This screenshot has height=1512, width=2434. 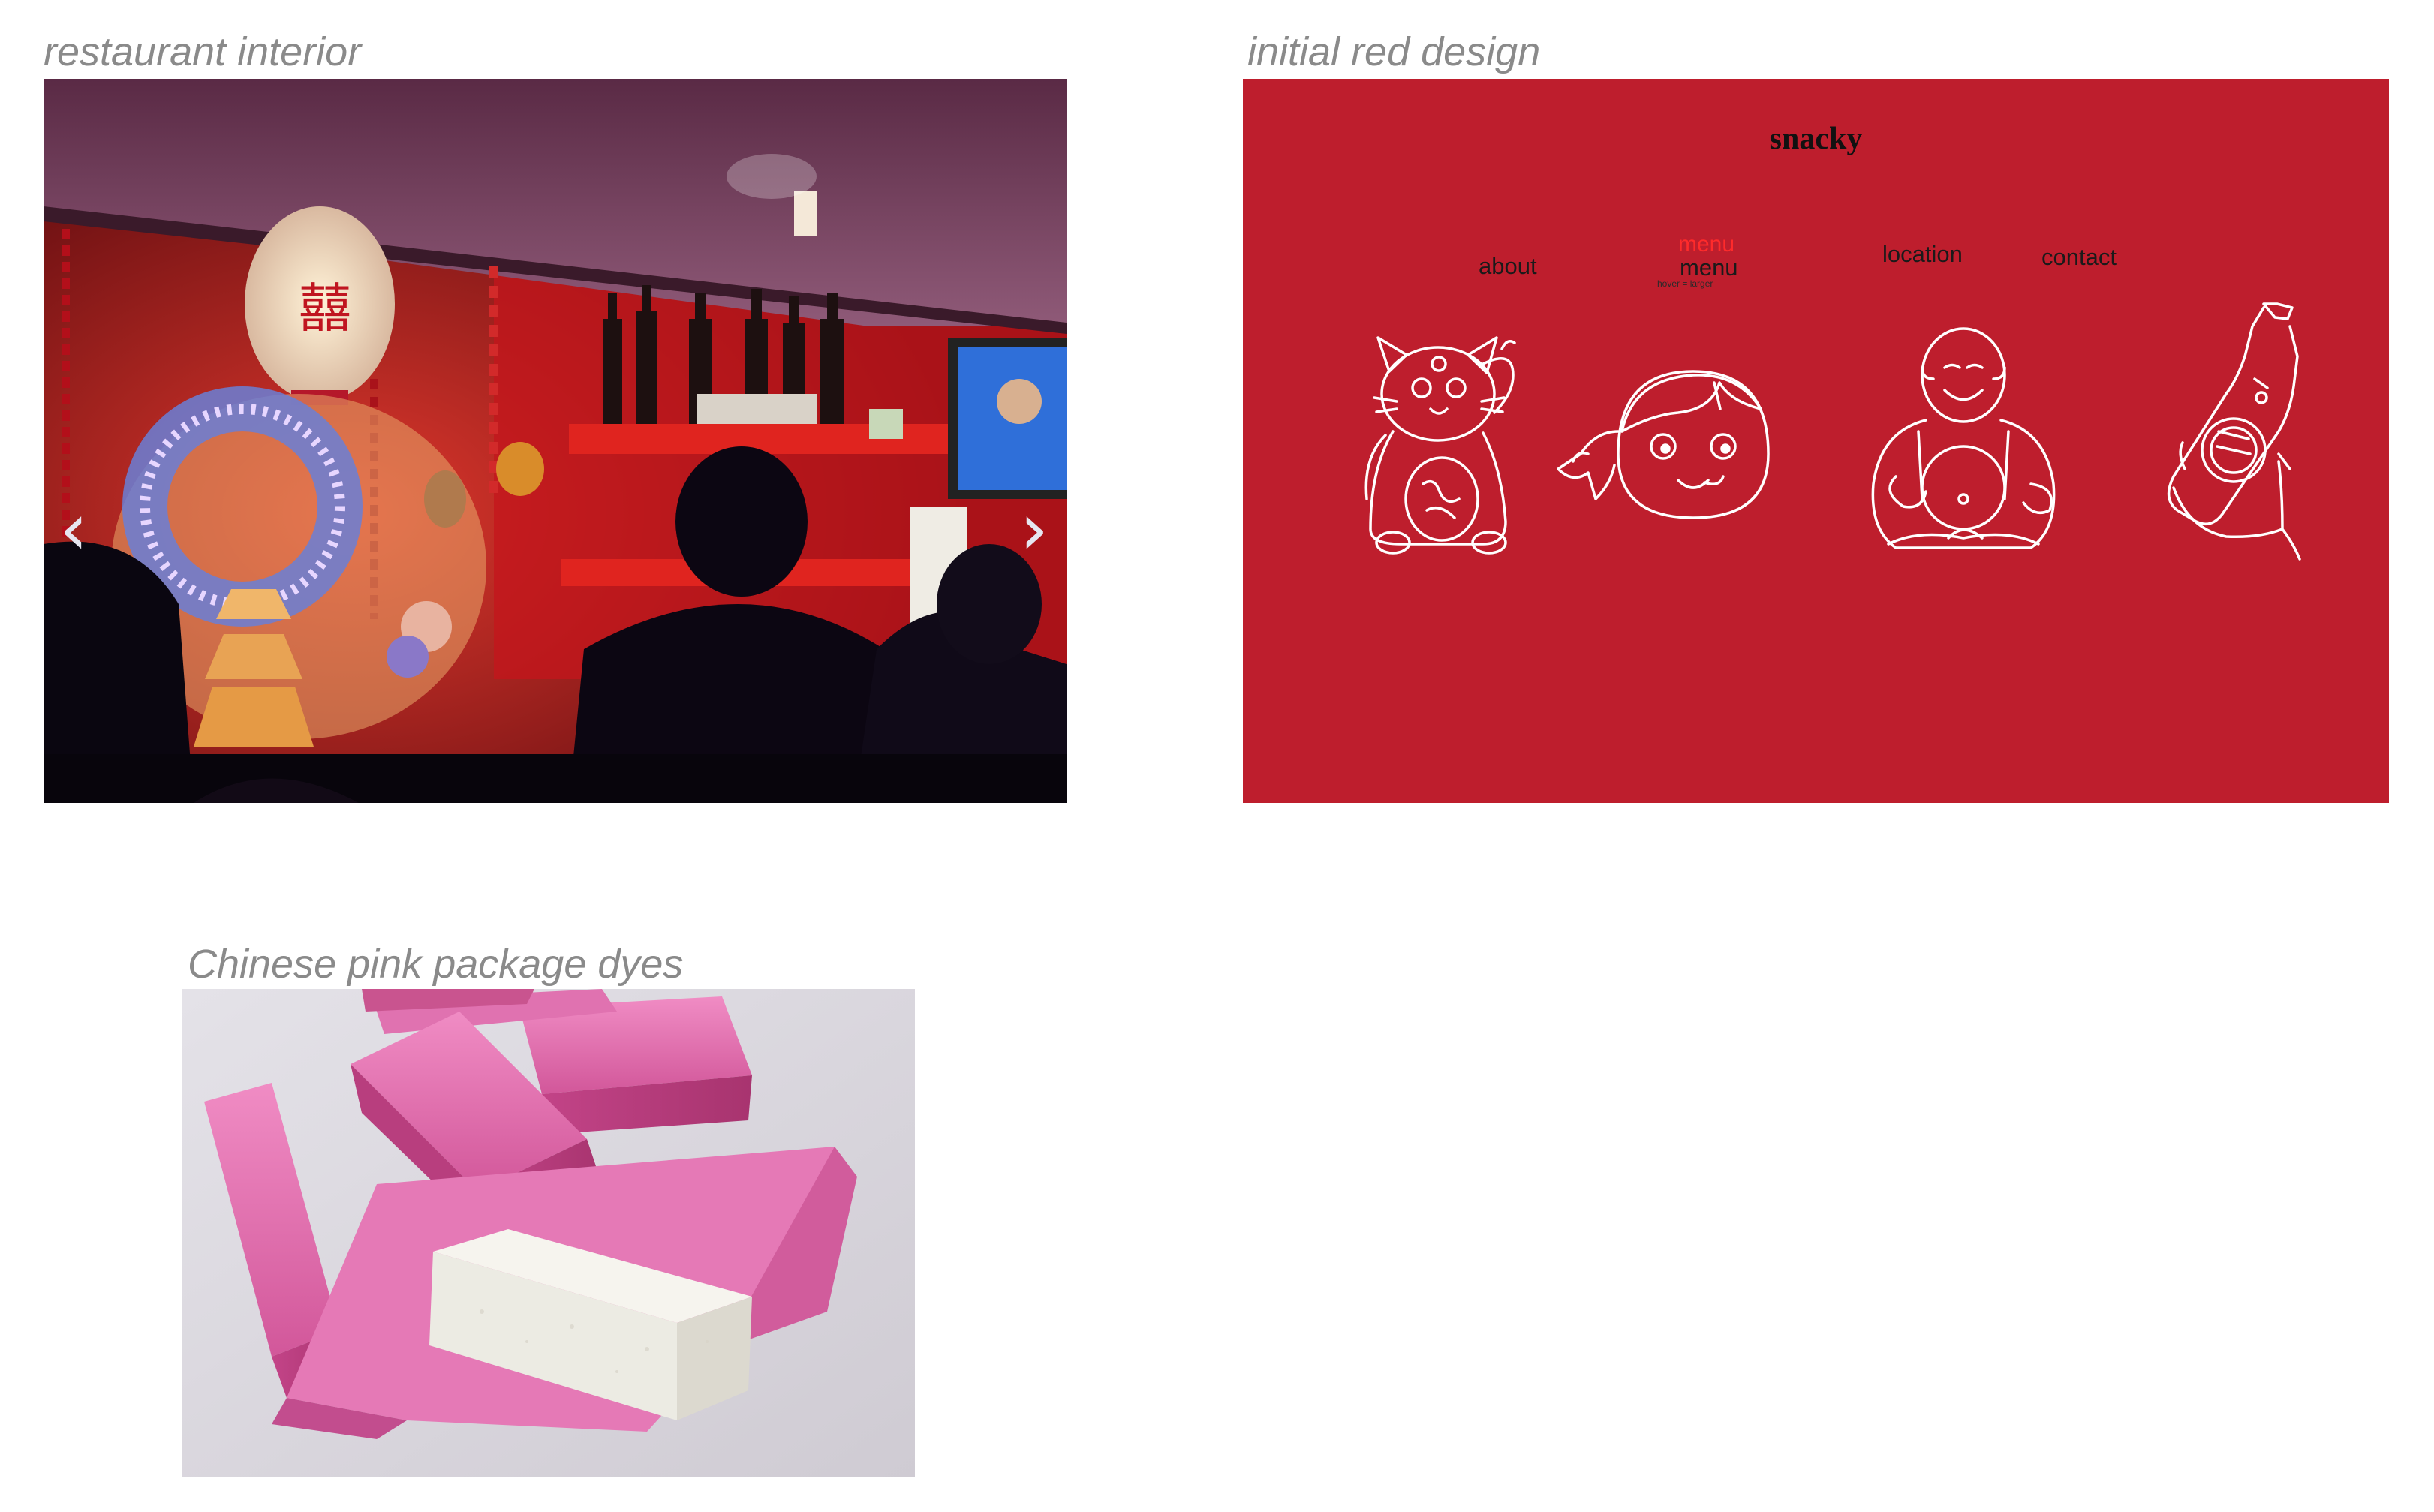 I want to click on mockup-nav-location: location, so click(x=1922, y=254).